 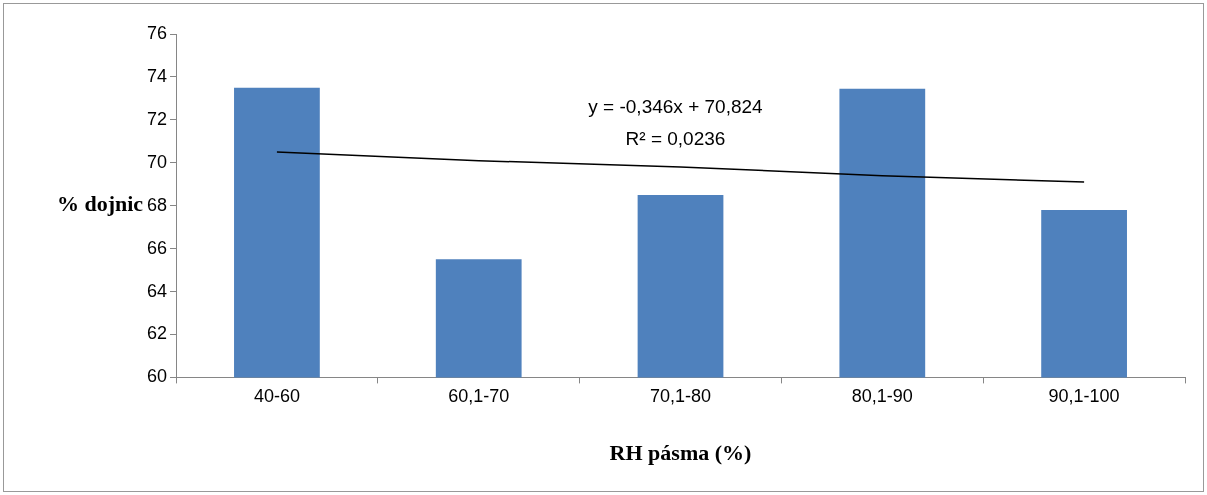 I want to click on y-tick-label: 70, so click(x=157, y=161).